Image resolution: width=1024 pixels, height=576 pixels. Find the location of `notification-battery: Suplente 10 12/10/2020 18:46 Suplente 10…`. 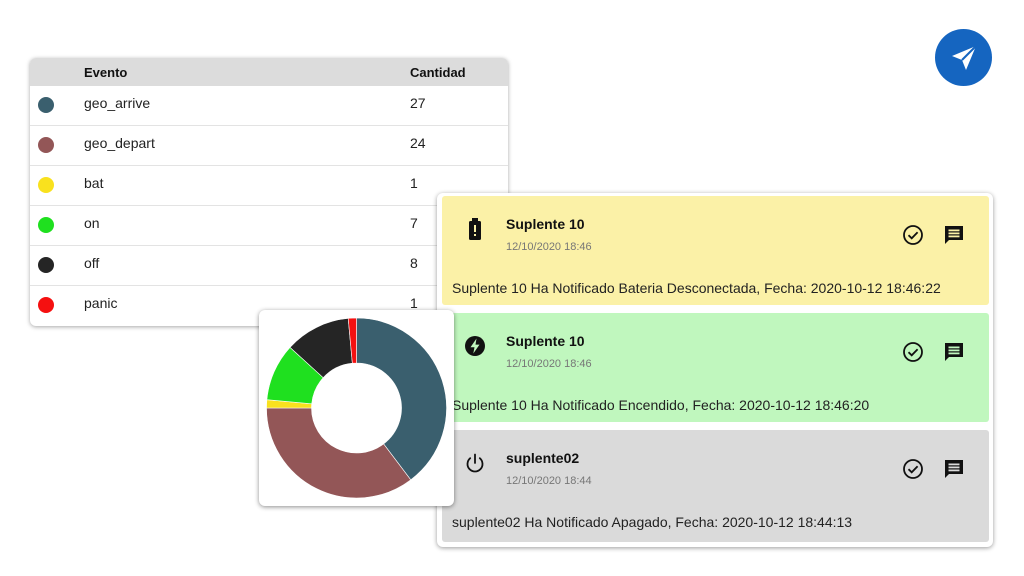

notification-battery: Suplente 10 12/10/2020 18:46 Suplente 10… is located at coordinates (715, 250).